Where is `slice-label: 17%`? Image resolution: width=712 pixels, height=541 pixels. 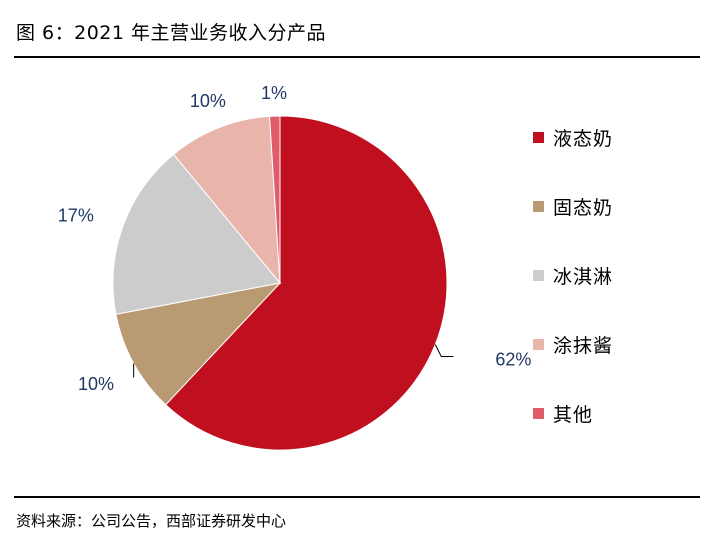 slice-label: 17% is located at coordinates (76, 215).